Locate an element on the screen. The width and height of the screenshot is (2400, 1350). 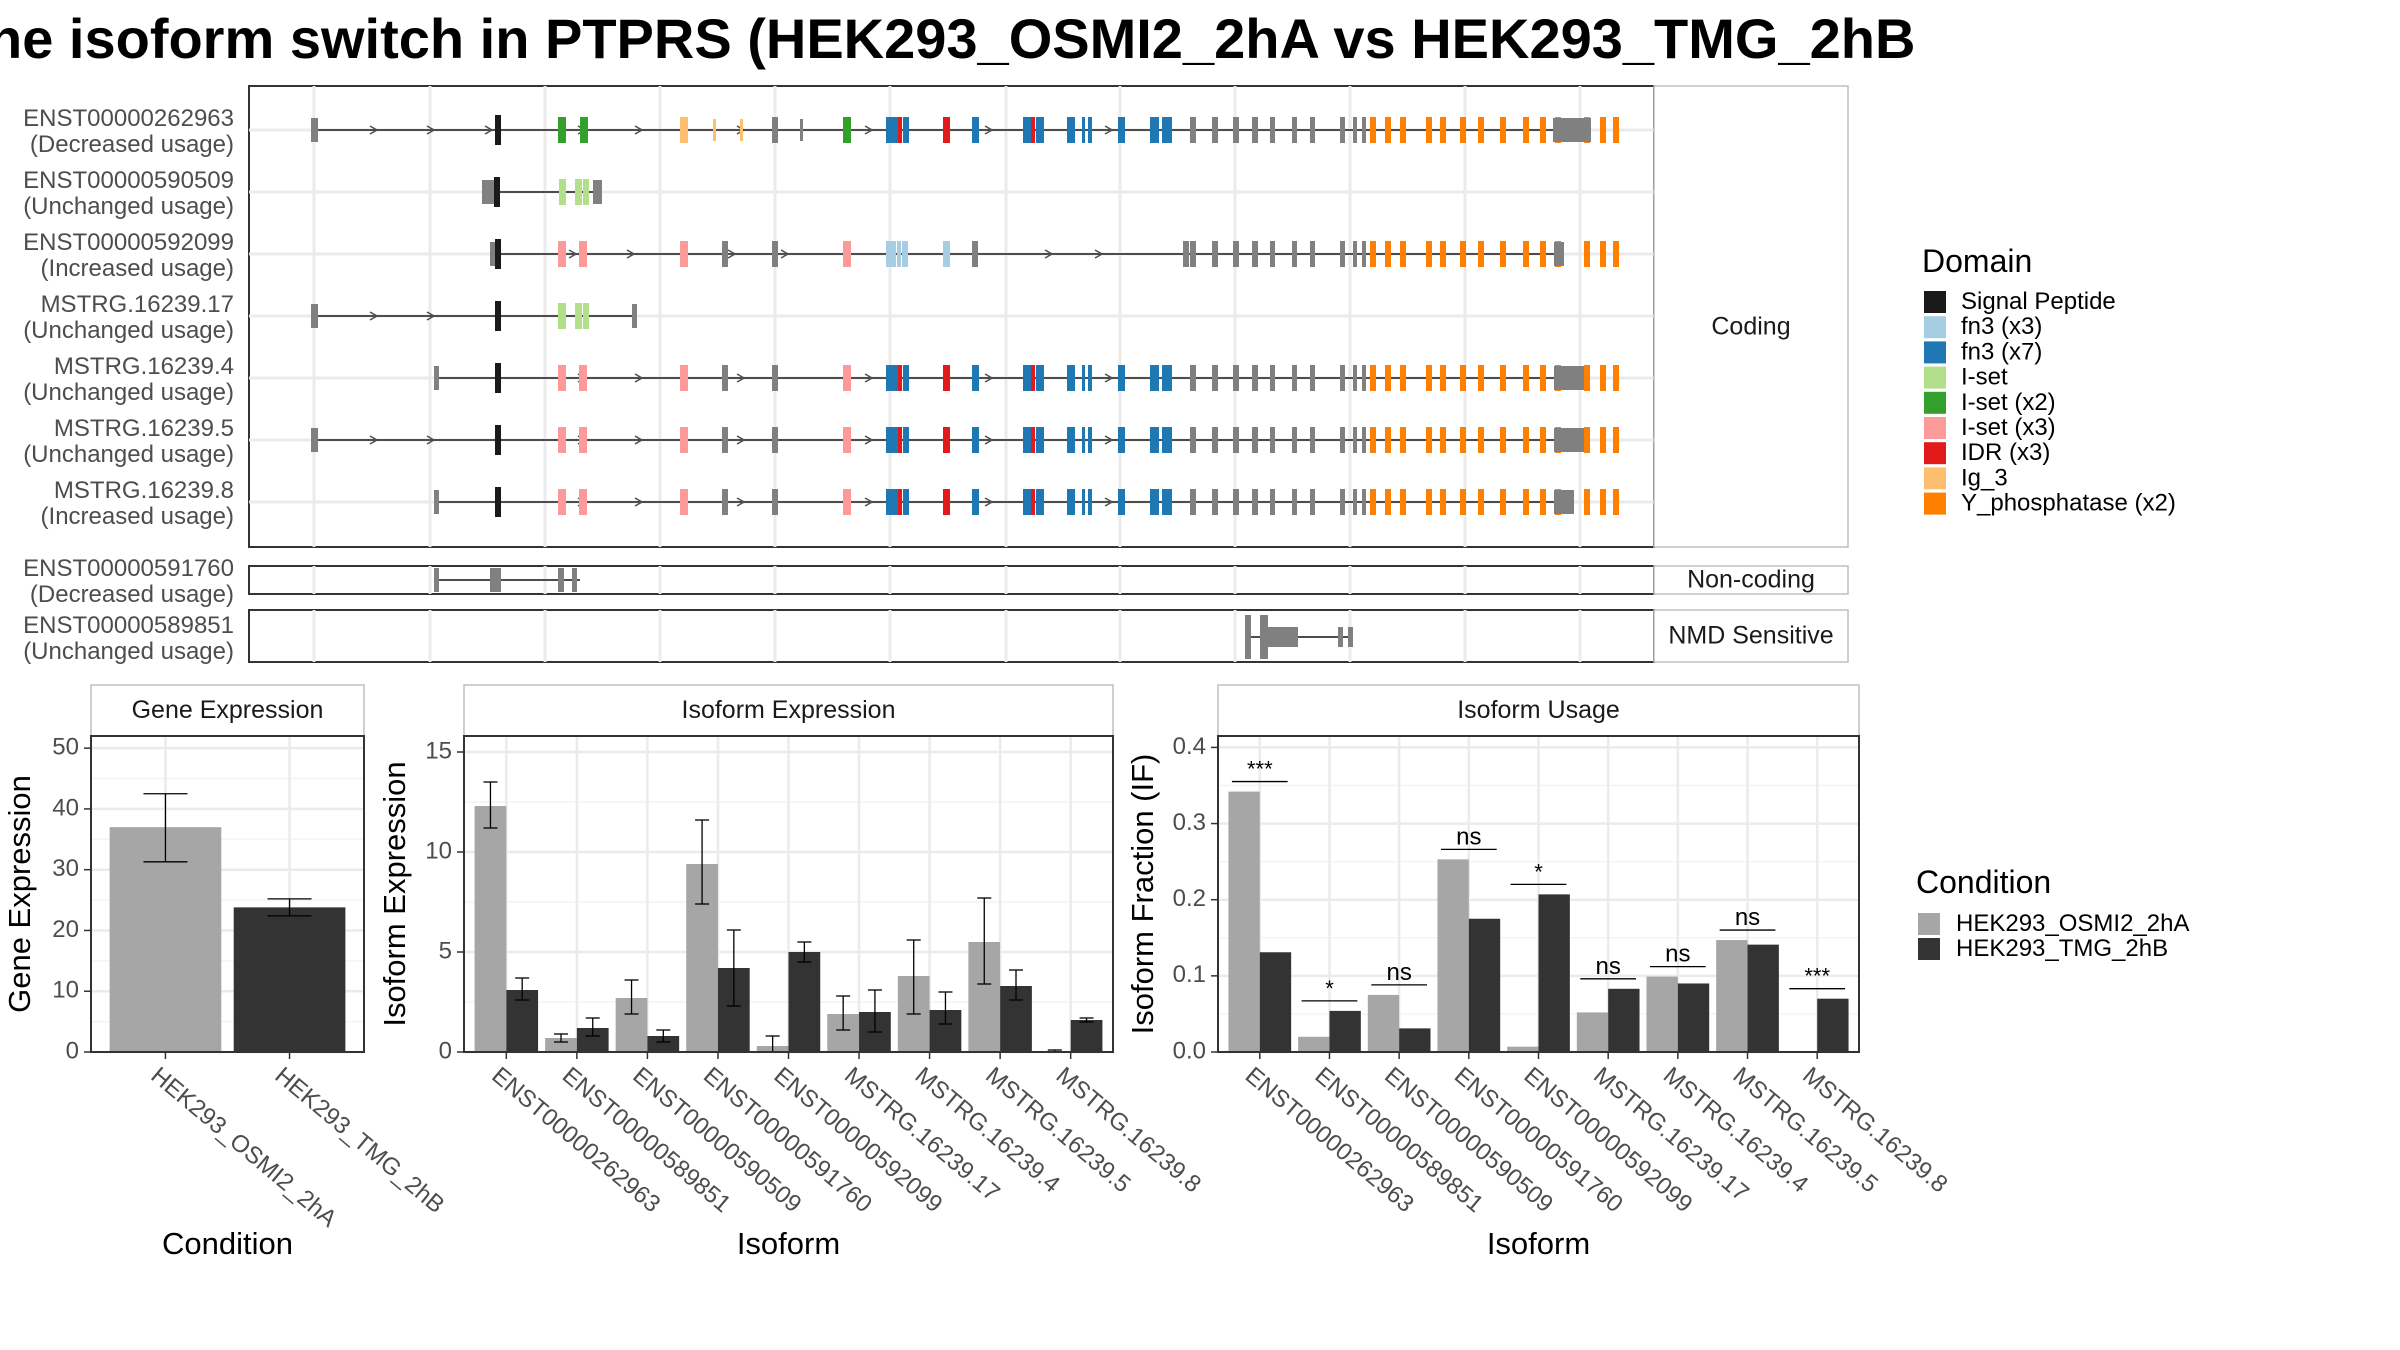
condition-legend-label: HEK293_OSMI2_2hA is located at coordinates (2072, 923).